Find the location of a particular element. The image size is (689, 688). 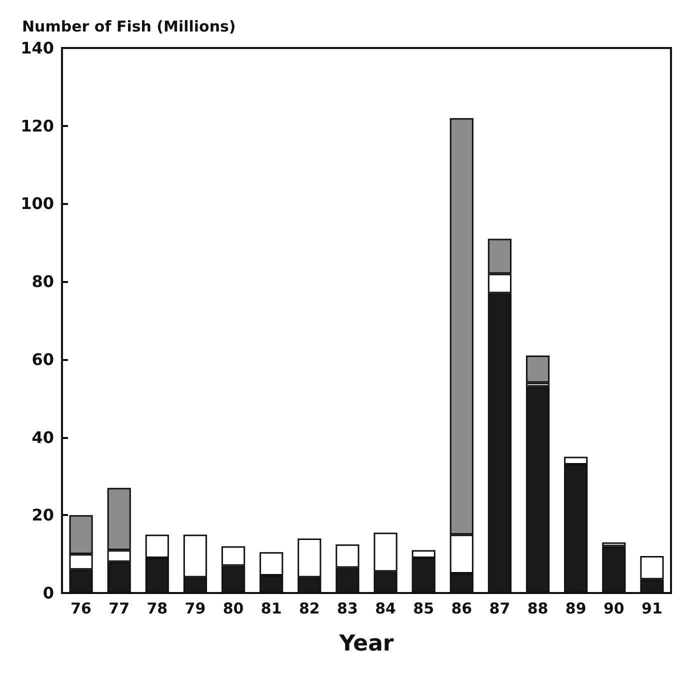

y-tick-label: 100 is located at coordinates (37, 204).